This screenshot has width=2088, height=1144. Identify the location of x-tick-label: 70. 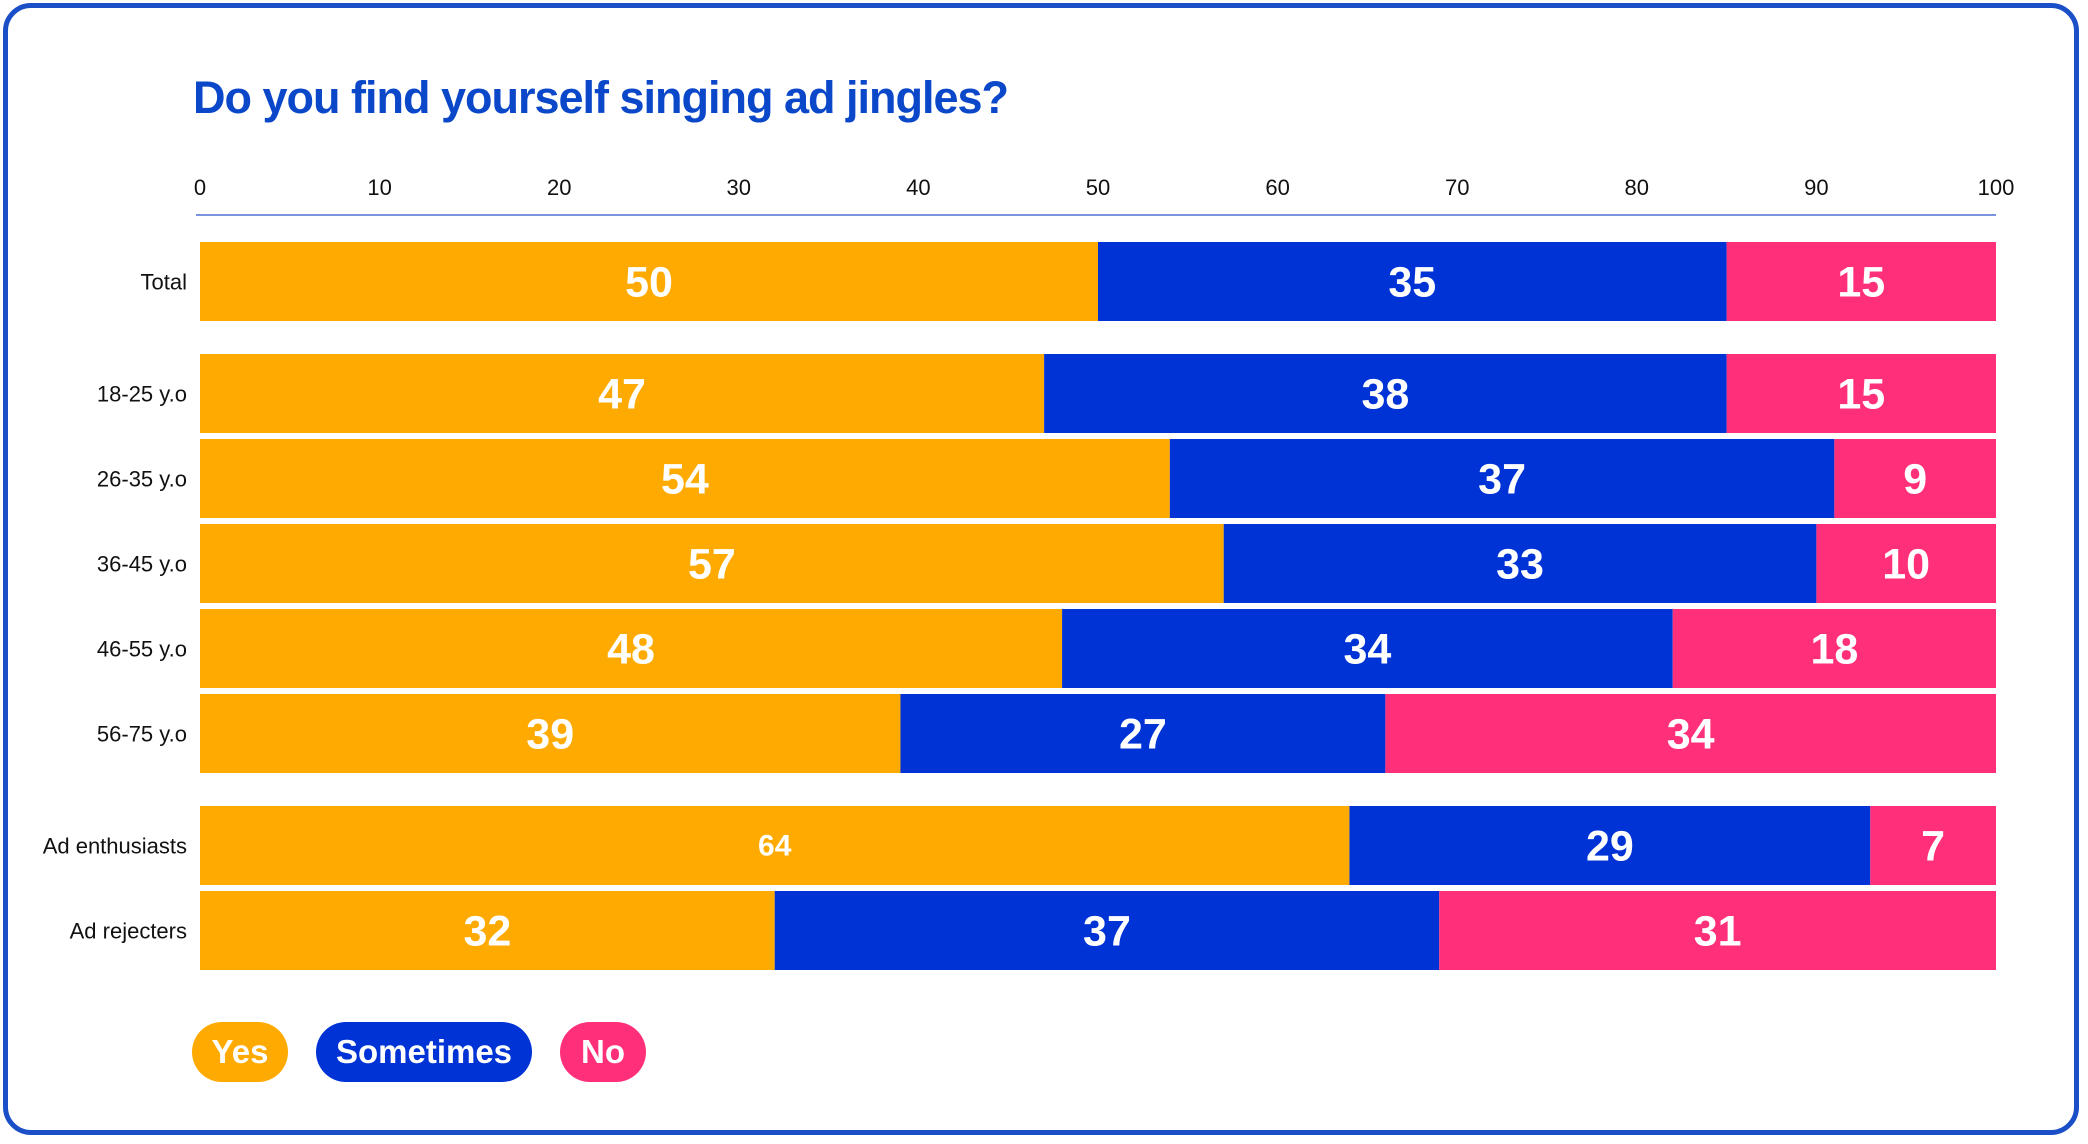
(1457, 187).